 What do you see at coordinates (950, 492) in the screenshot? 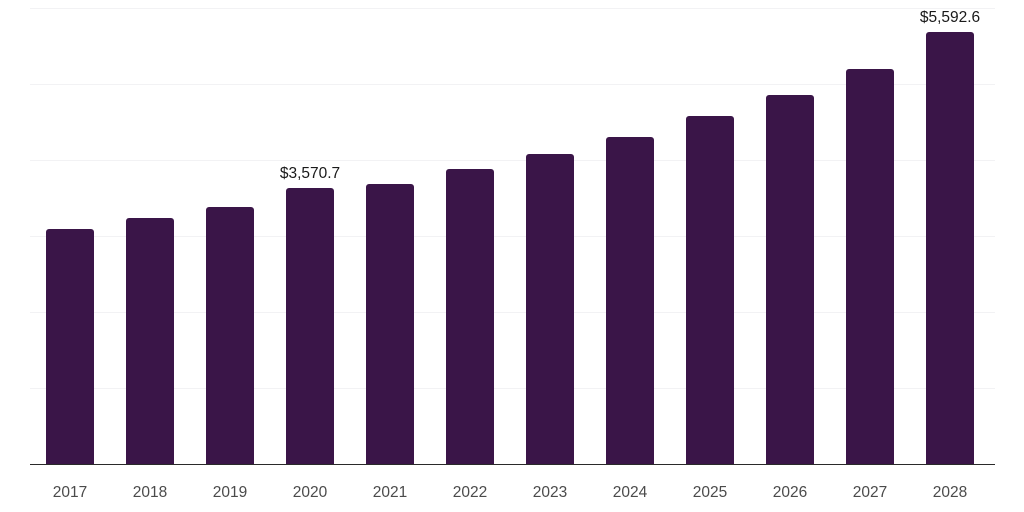
I see `x-axis-tick-label: 2028` at bounding box center [950, 492].